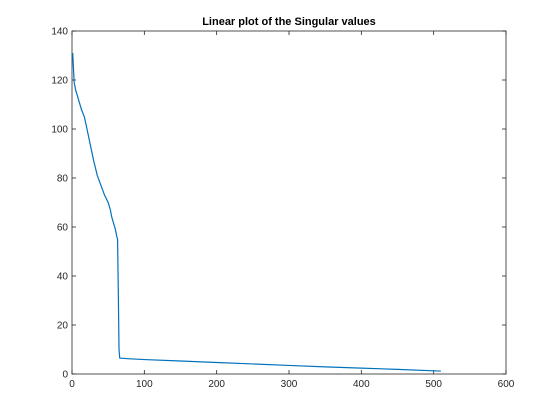 The height and width of the screenshot is (420, 560). Describe the element at coordinates (63, 326) in the screenshot. I see `y-tick-label: 20` at that location.